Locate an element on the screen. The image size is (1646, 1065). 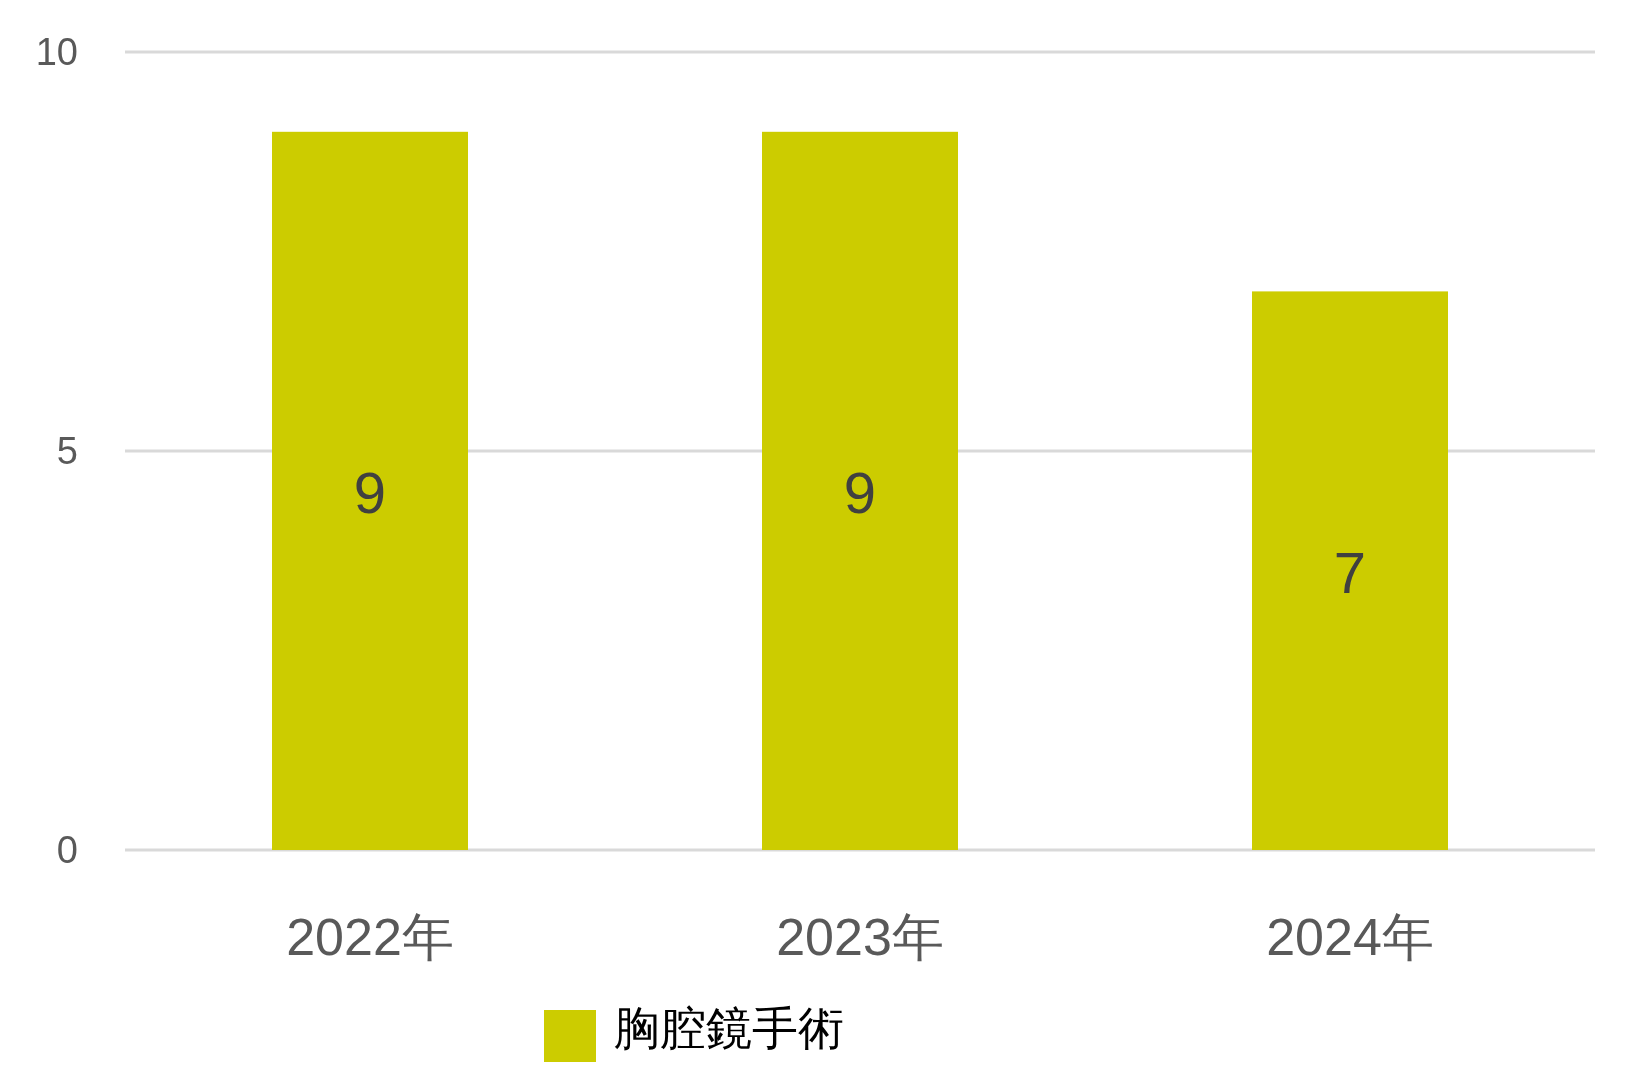
y-tick-label: 10 is located at coordinates (56, 52).